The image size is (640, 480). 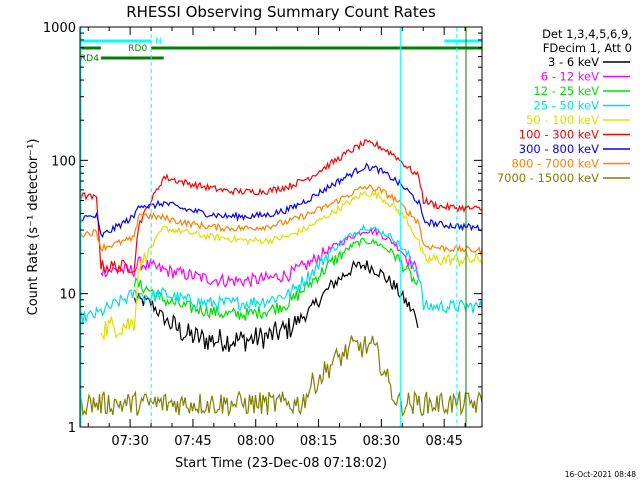 I want to click on x-axis-label: Start Time (23-Dec-08 07:18:02), so click(x=281, y=463).